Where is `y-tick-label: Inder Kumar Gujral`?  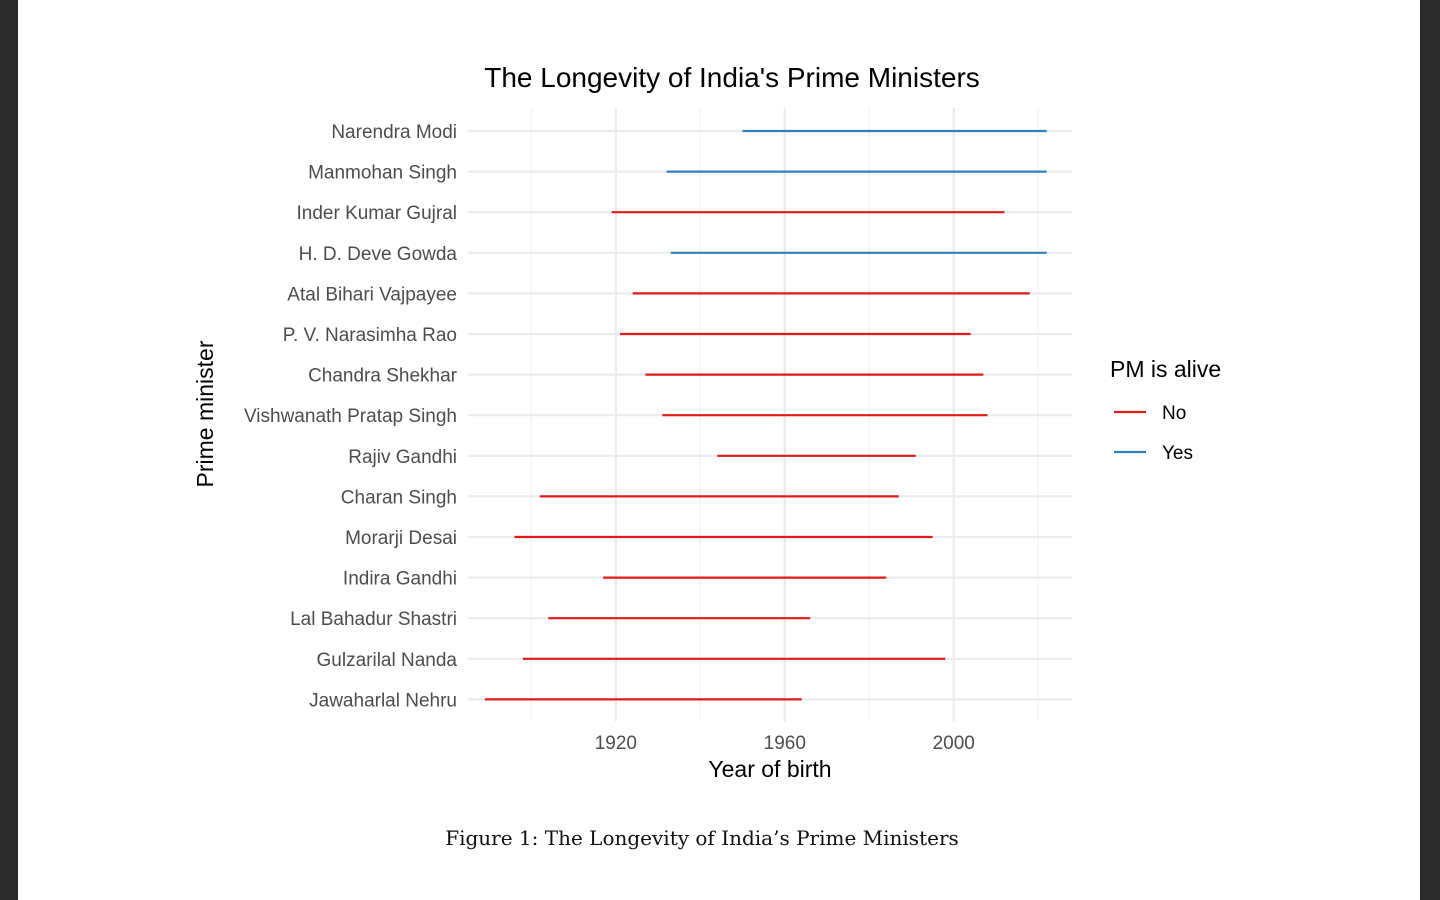
y-tick-label: Inder Kumar Gujral is located at coordinates (376, 213).